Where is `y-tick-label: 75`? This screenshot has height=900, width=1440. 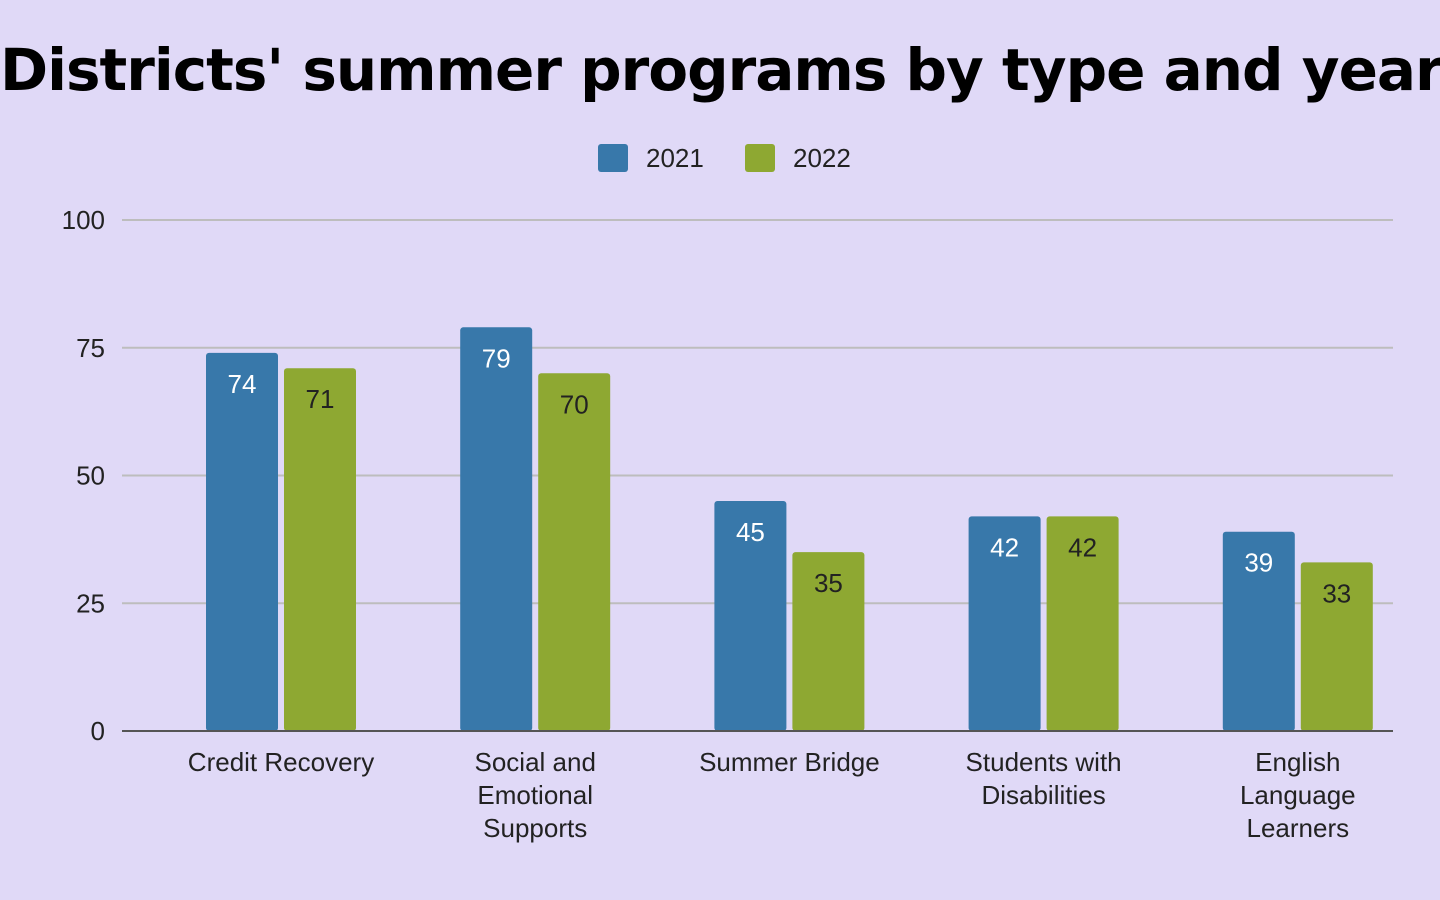 y-tick-label: 75 is located at coordinates (90, 348).